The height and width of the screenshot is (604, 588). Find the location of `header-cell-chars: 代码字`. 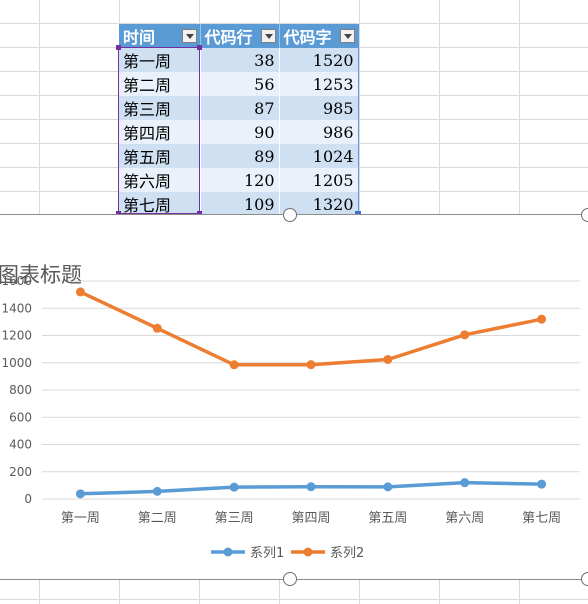

header-cell-chars: 代码字 is located at coordinates (319, 36).